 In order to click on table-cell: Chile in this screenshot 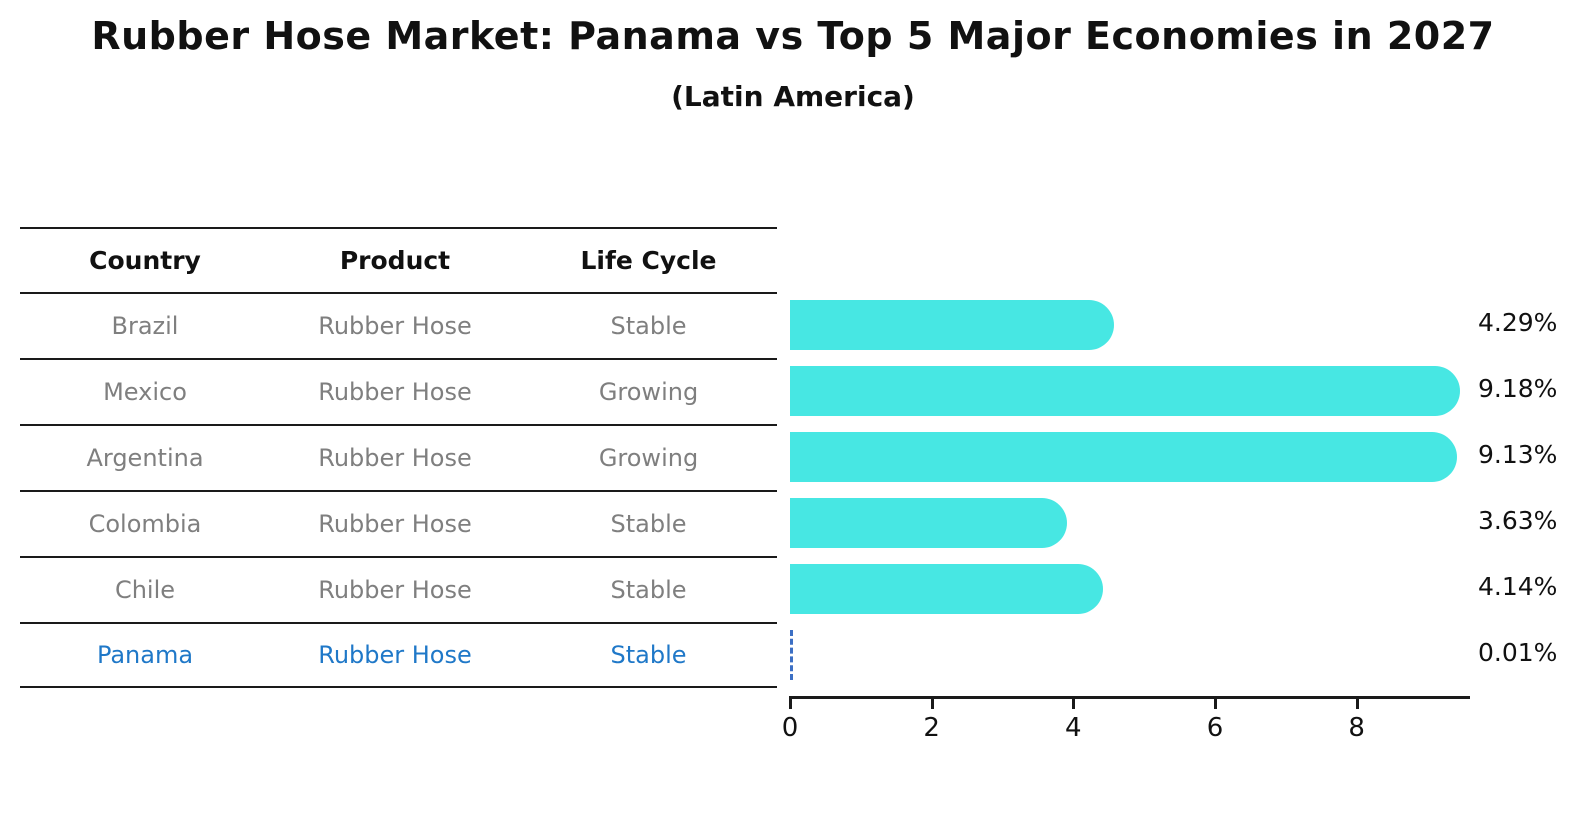, I will do `click(145, 590)`.